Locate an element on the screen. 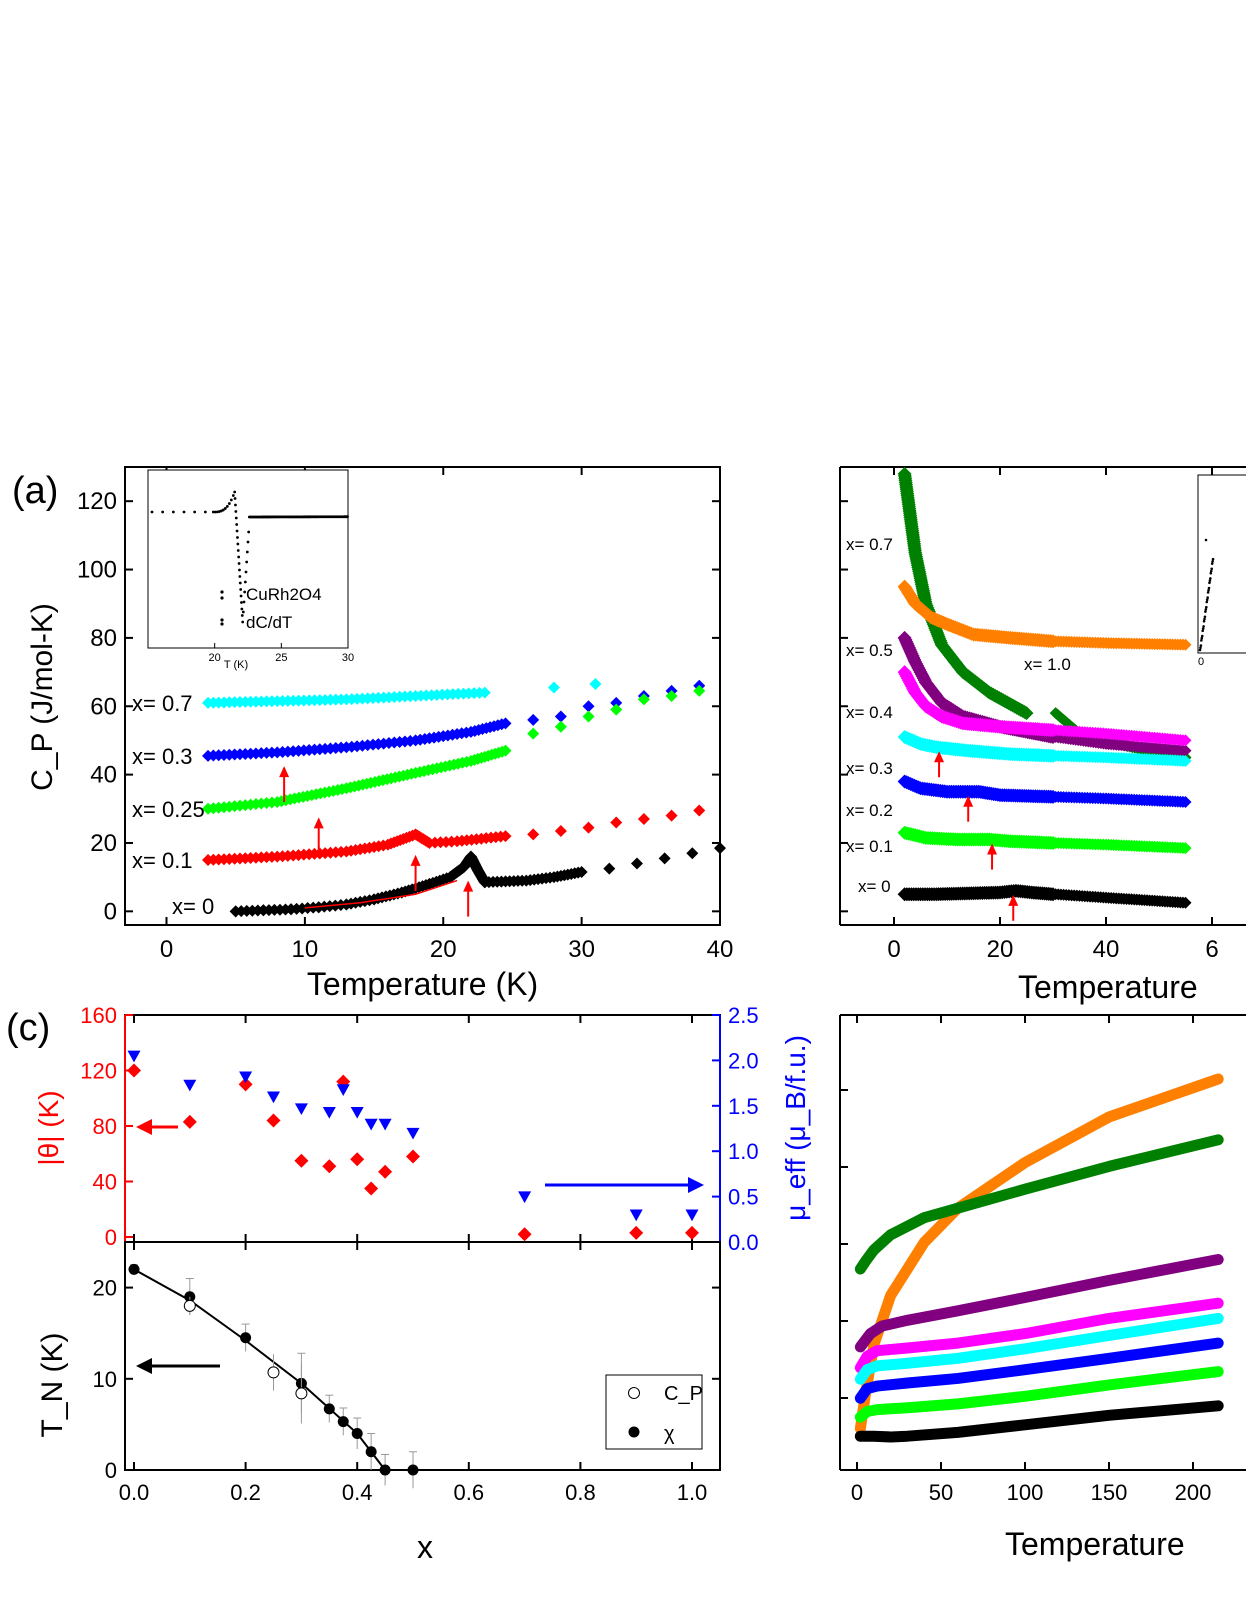 The height and width of the screenshot is (1612, 1246). panel-c-xtick-label: 1.0 is located at coordinates (692, 1492).